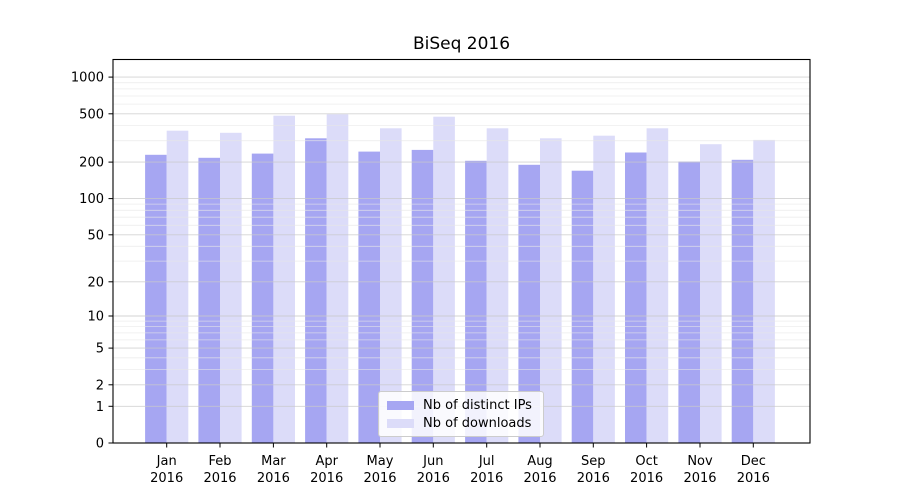 This screenshot has height=500, width=900. What do you see at coordinates (156, 299) in the screenshot?
I see `bar-distinct-ips-Jan` at bounding box center [156, 299].